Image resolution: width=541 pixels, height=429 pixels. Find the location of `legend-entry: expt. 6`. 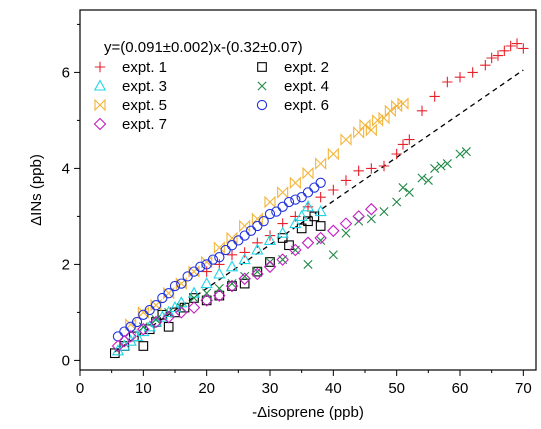

legend-entry: expt. 6 is located at coordinates (292, 105).